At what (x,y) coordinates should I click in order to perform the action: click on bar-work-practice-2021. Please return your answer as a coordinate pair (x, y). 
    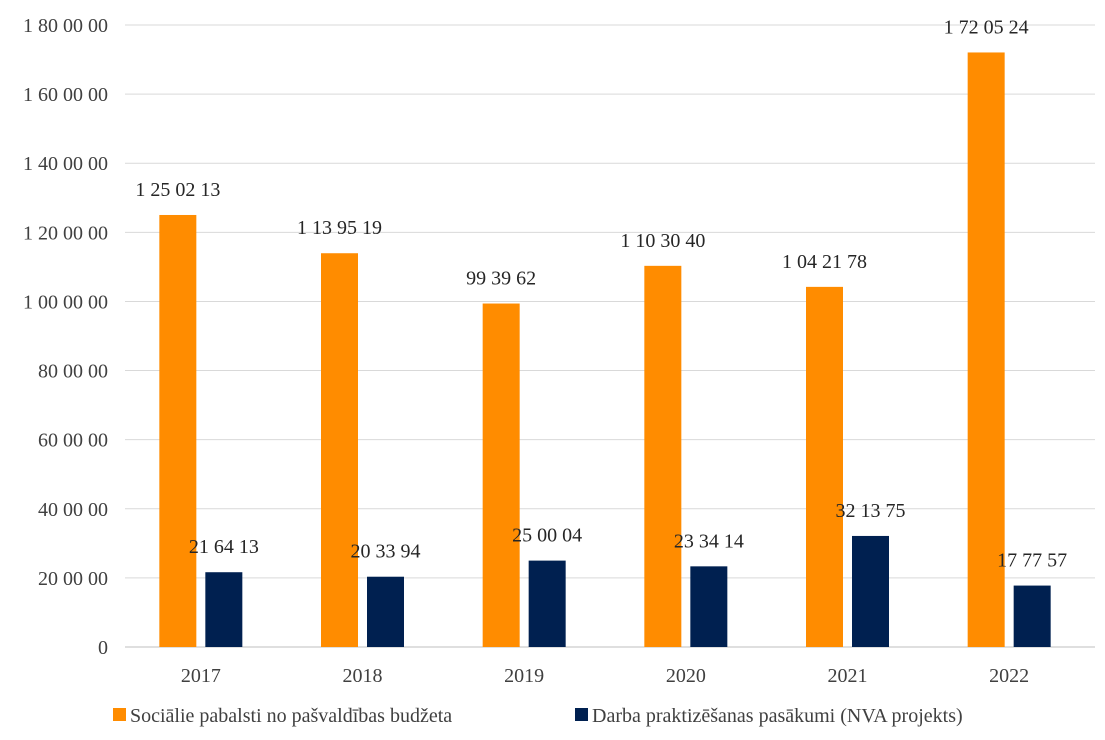
    Looking at the image, I should click on (870, 591).